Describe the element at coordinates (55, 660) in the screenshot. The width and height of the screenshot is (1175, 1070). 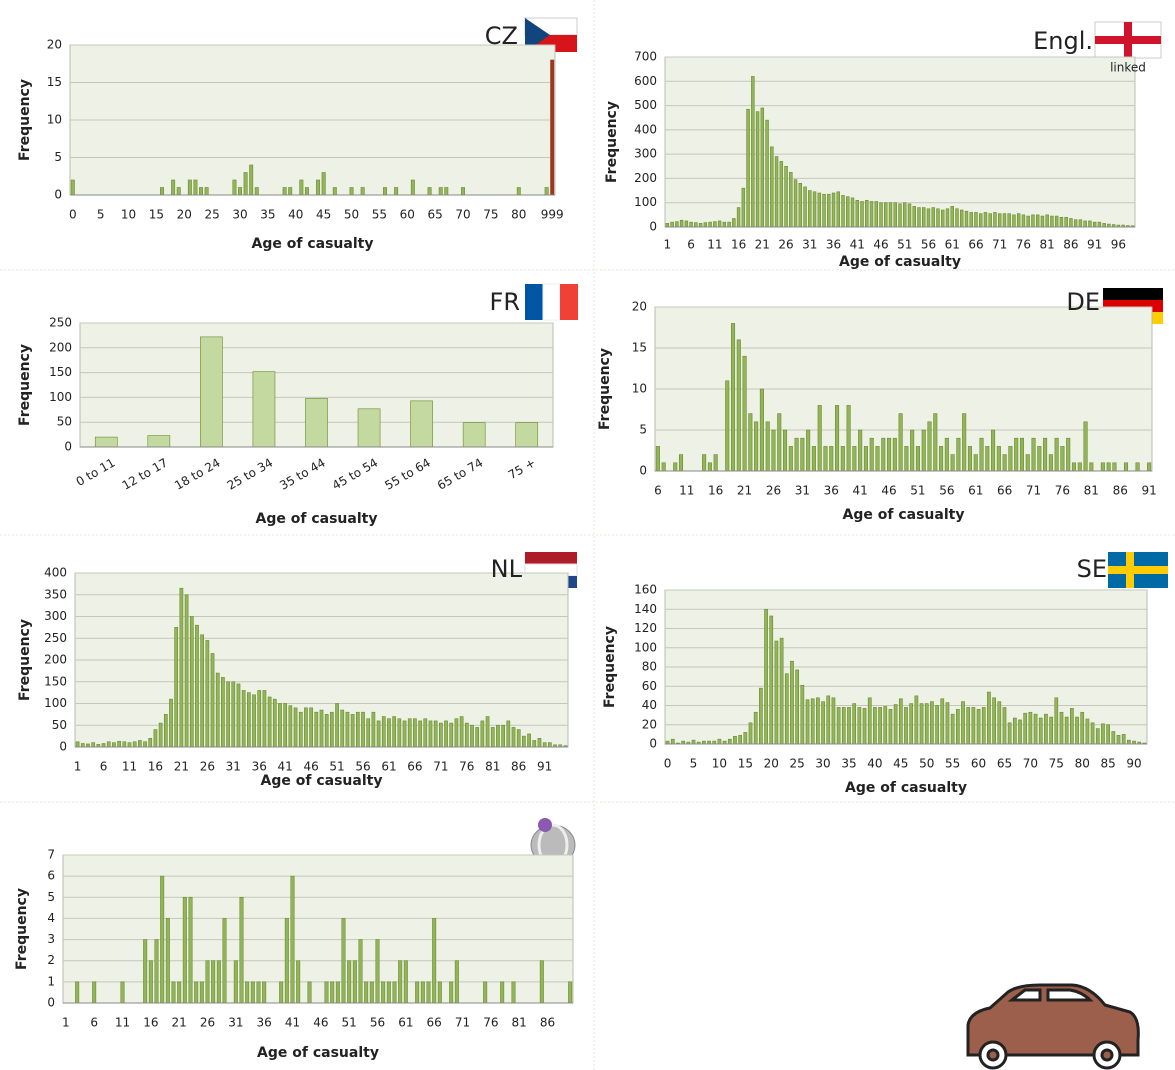
I see `y-tick-label: 200` at that location.